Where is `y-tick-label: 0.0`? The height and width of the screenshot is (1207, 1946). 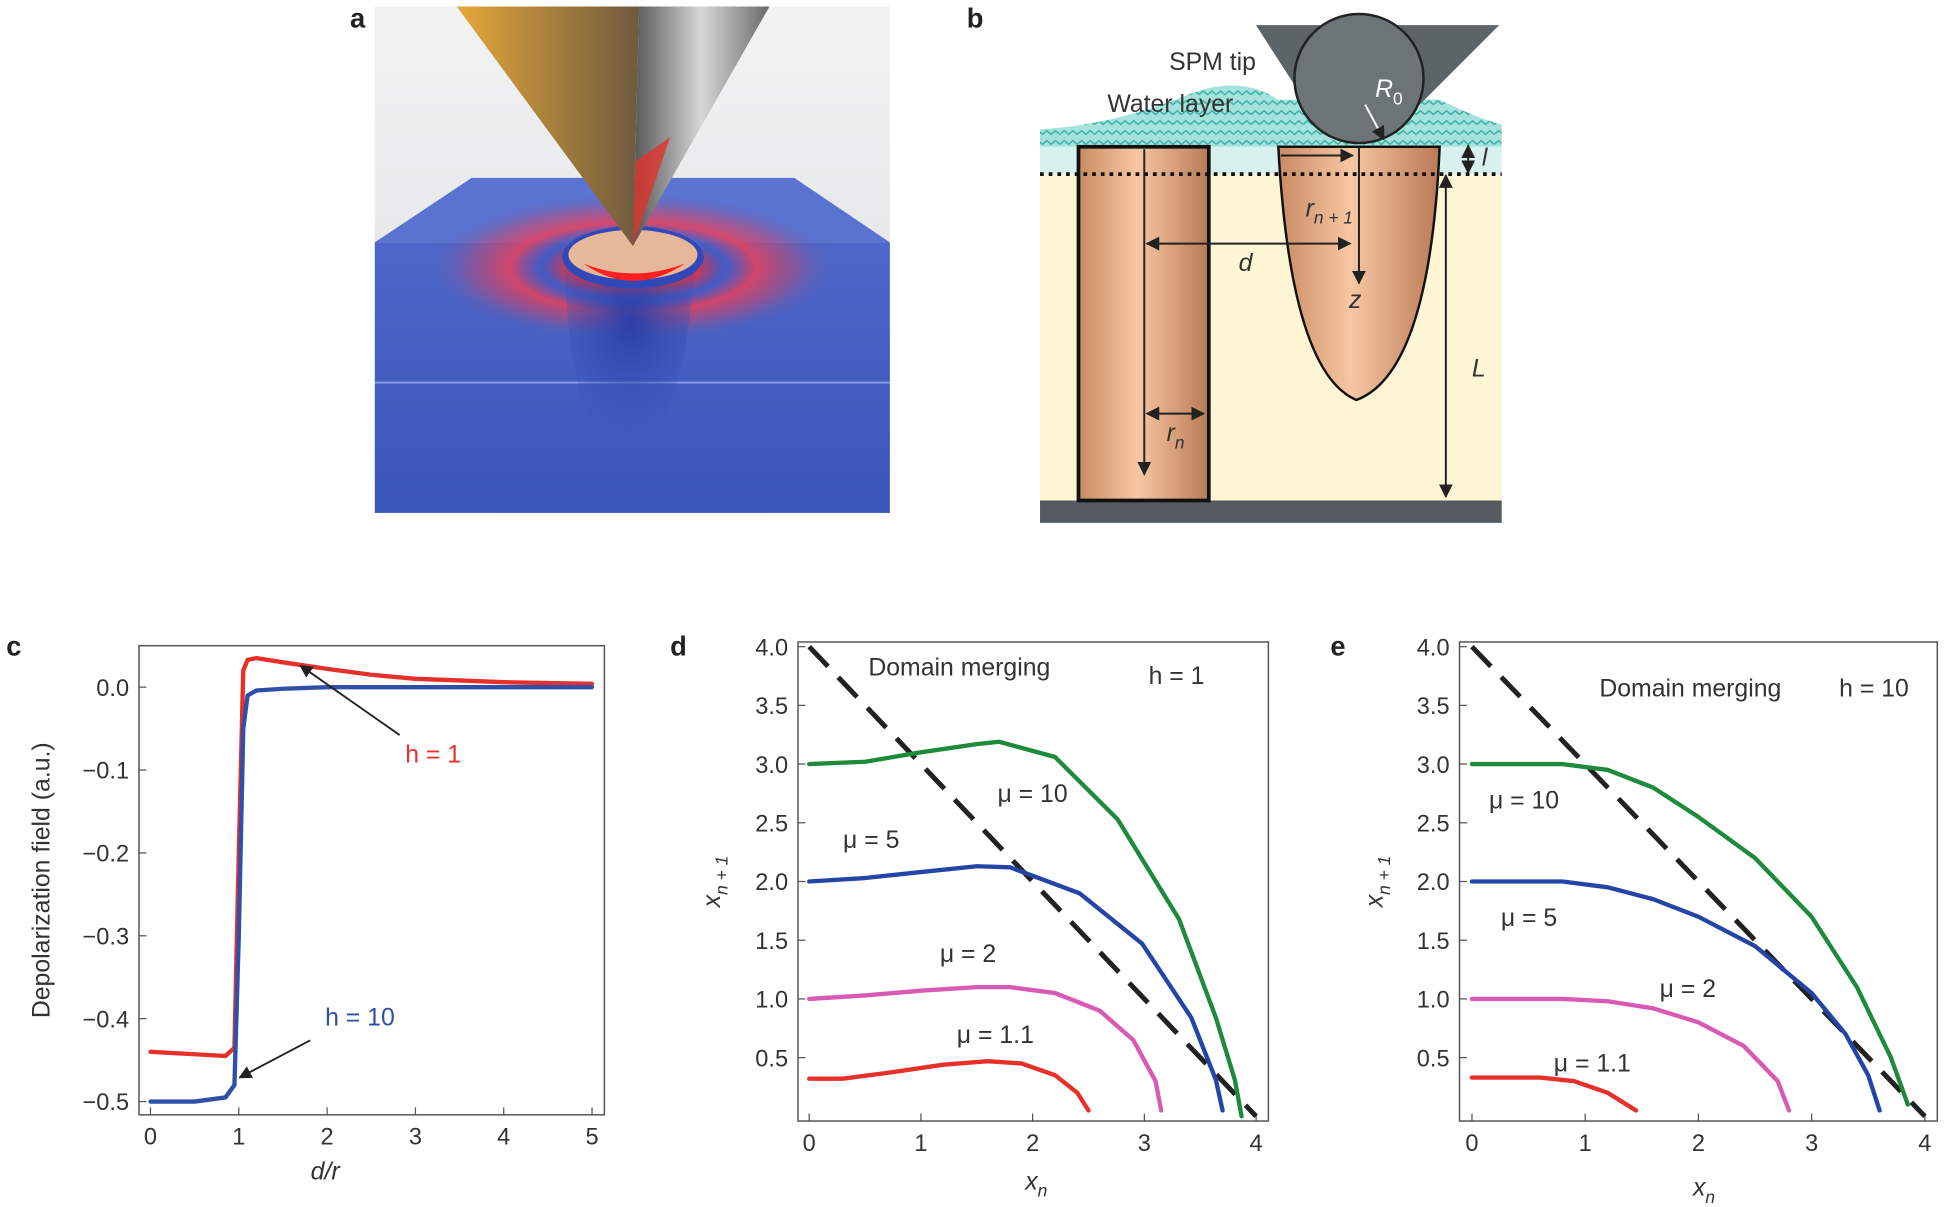
y-tick-label: 0.0 is located at coordinates (112, 688).